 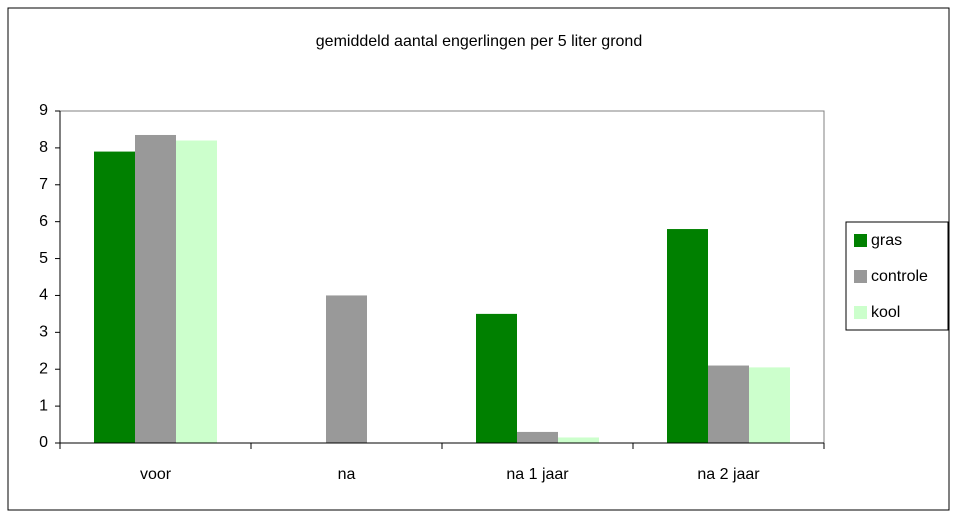 What do you see at coordinates (886, 240) in the screenshot?
I see `legend-label: gras` at bounding box center [886, 240].